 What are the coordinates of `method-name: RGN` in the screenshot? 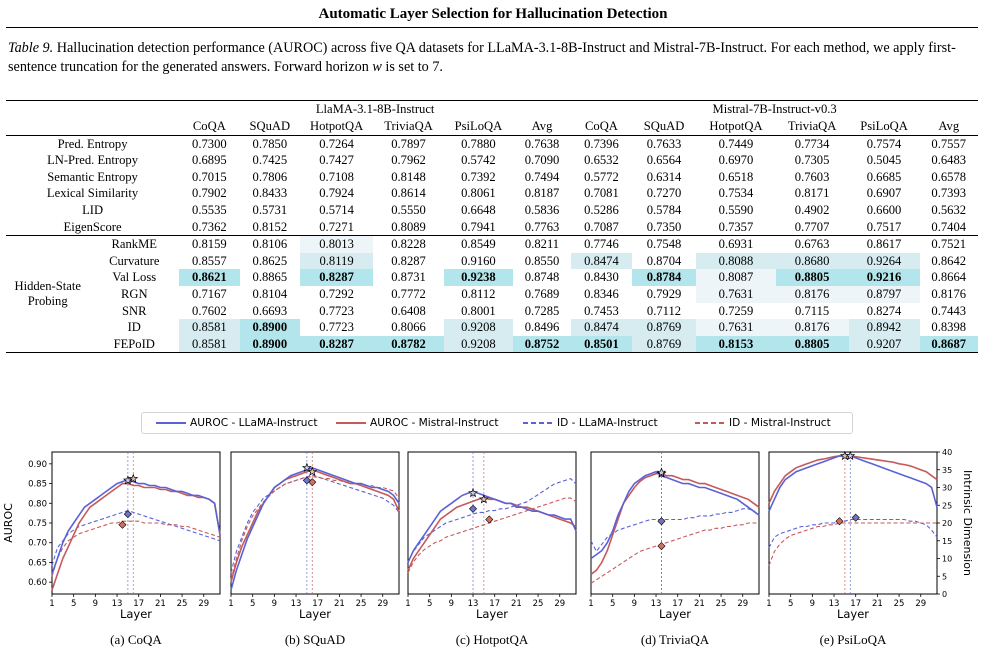 It's located at (134, 293).